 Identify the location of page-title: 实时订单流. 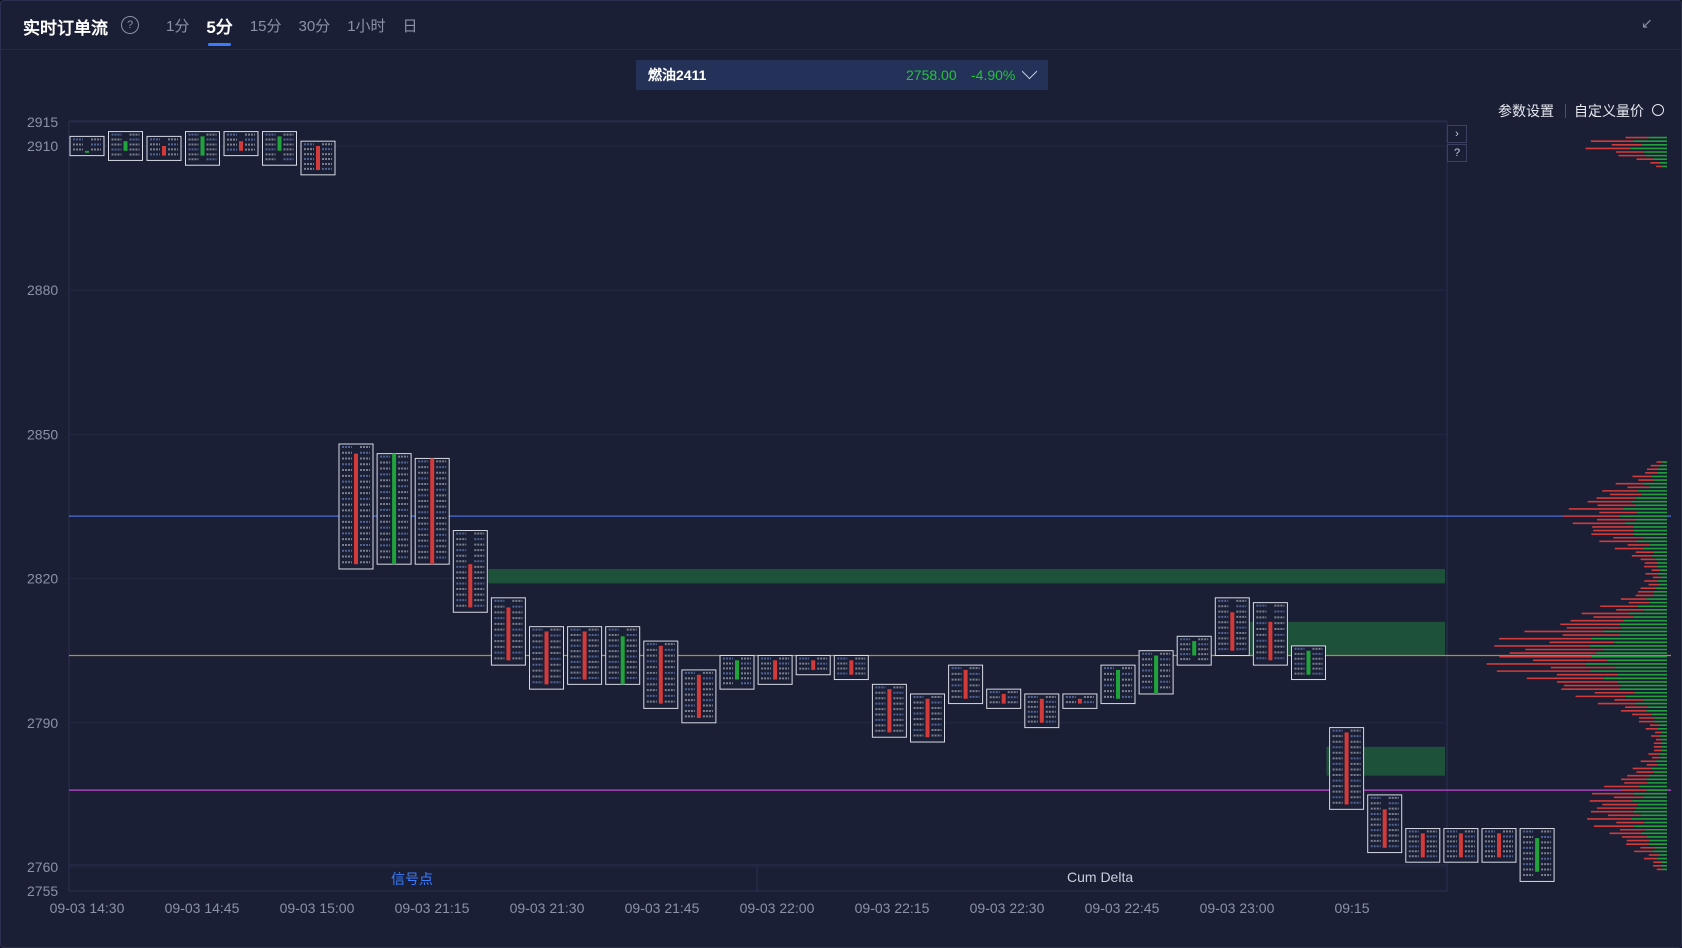
(65, 28).